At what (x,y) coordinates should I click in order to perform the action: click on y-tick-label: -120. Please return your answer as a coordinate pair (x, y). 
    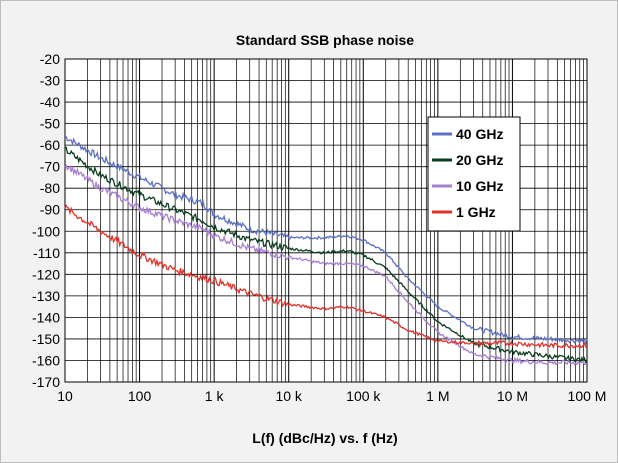
    Looking at the image, I should click on (46, 274).